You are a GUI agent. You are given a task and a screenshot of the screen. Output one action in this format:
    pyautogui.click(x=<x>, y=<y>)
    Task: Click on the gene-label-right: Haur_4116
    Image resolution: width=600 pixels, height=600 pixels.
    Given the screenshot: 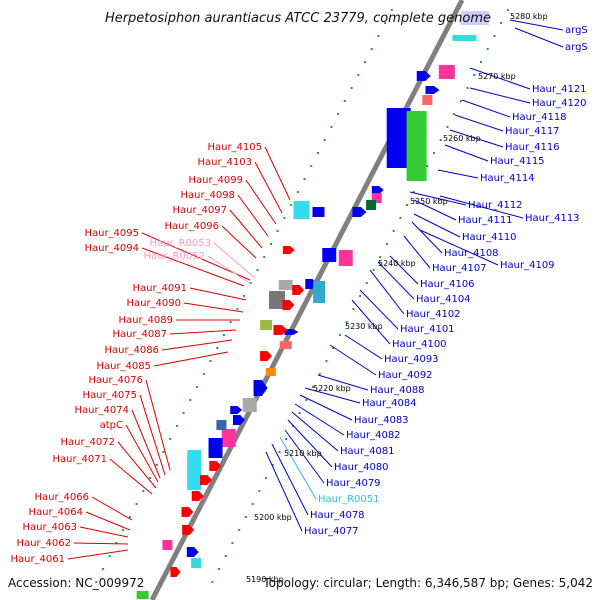 What is the action you would take?
    pyautogui.click(x=532, y=147)
    